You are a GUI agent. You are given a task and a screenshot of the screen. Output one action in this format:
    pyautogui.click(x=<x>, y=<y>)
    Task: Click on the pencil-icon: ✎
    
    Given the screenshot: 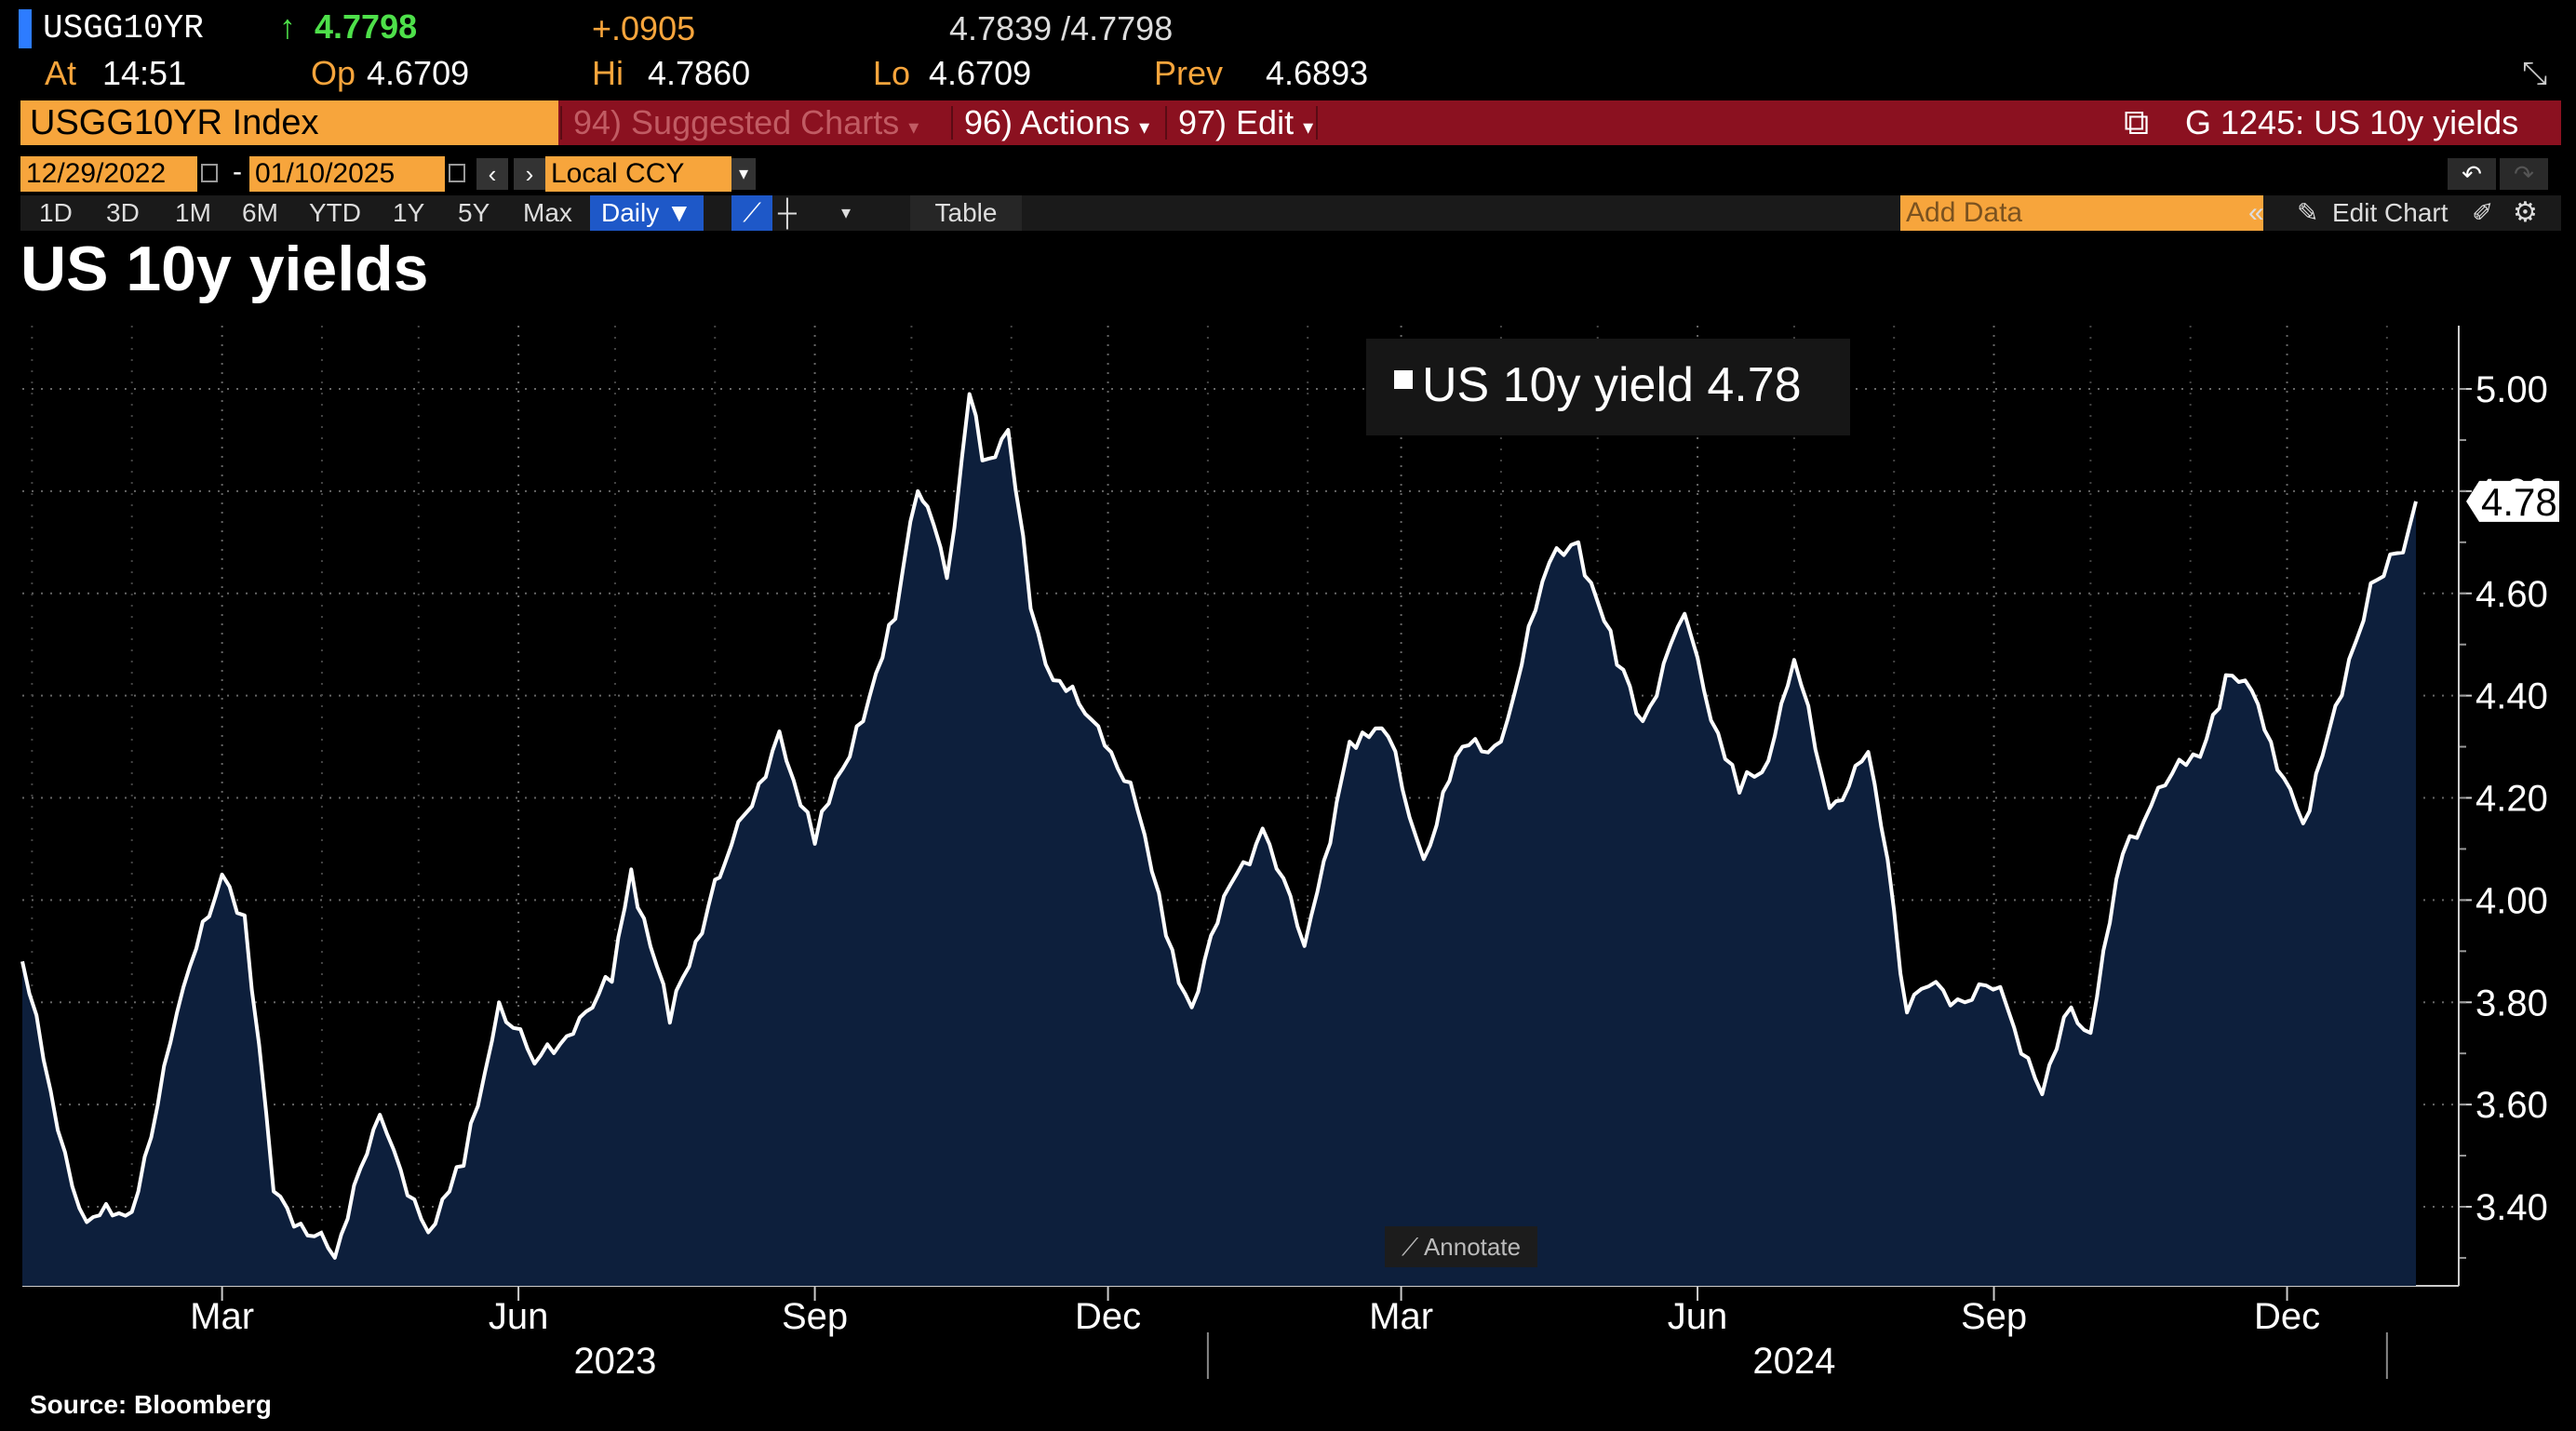 What is the action you would take?
    pyautogui.click(x=2308, y=212)
    